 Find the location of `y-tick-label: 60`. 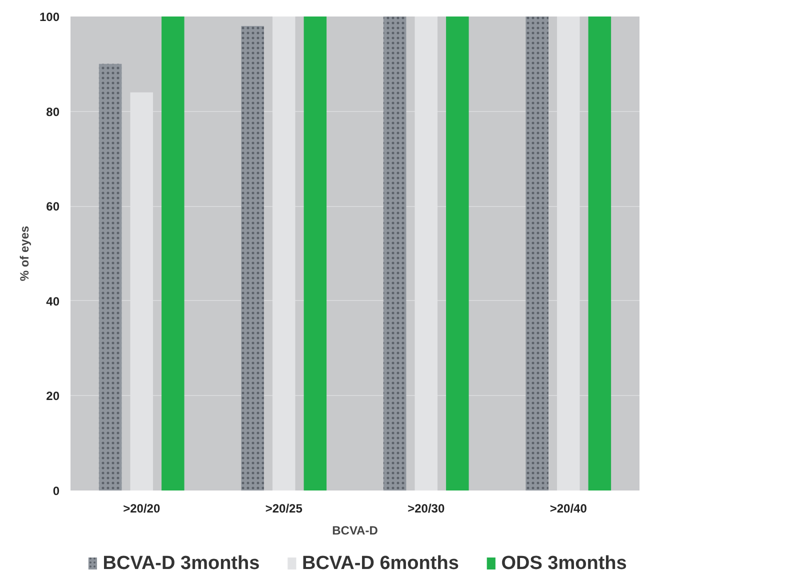

y-tick-label: 60 is located at coordinates (53, 207).